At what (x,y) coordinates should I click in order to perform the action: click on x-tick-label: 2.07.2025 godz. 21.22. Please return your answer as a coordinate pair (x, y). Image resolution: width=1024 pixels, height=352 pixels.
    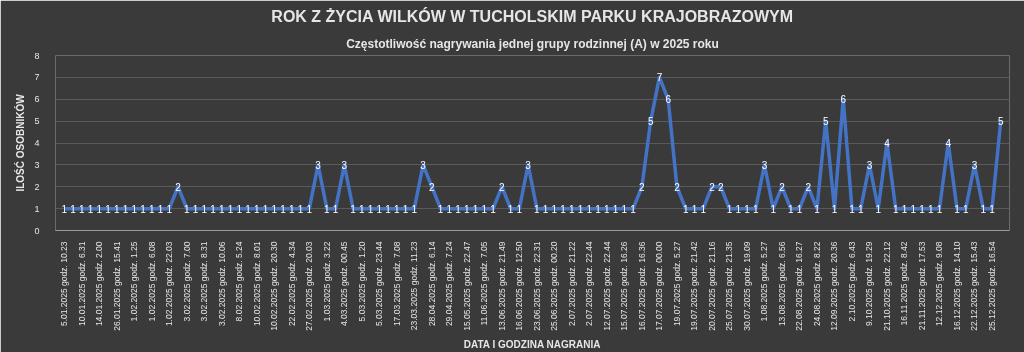
    Looking at the image, I should click on (571, 284).